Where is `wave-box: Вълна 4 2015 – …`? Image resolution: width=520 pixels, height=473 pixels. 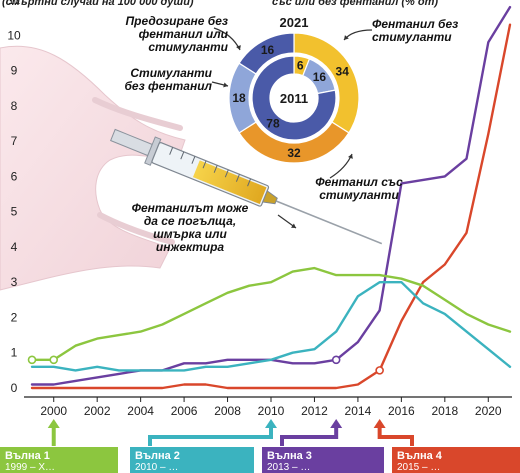
wave-box: Вълна 4 2015 – … is located at coordinates (456, 460).